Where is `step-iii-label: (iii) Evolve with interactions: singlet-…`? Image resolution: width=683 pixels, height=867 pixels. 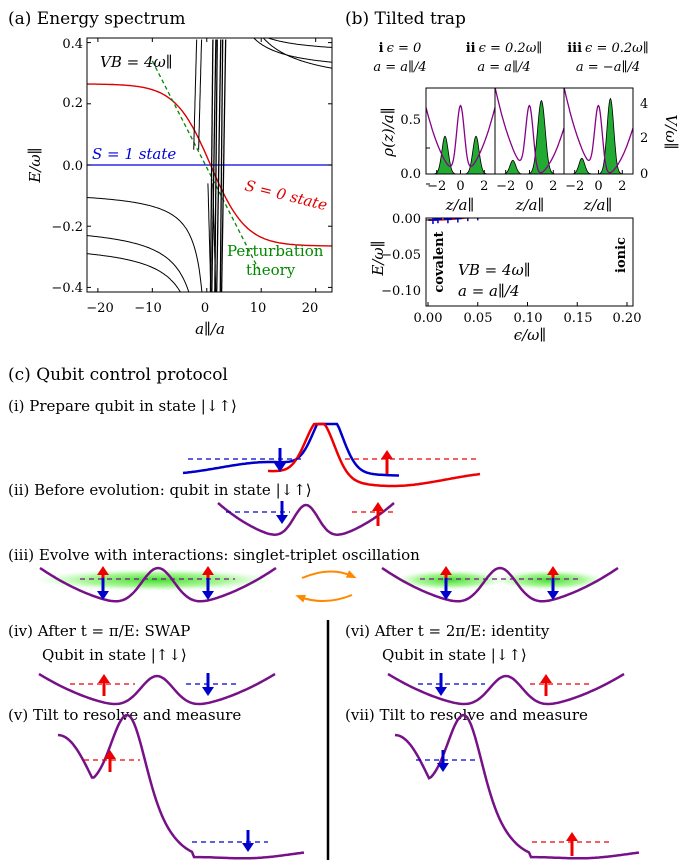 step-iii-label: (iii) Evolve with interactions: singlet-… is located at coordinates (214, 555).